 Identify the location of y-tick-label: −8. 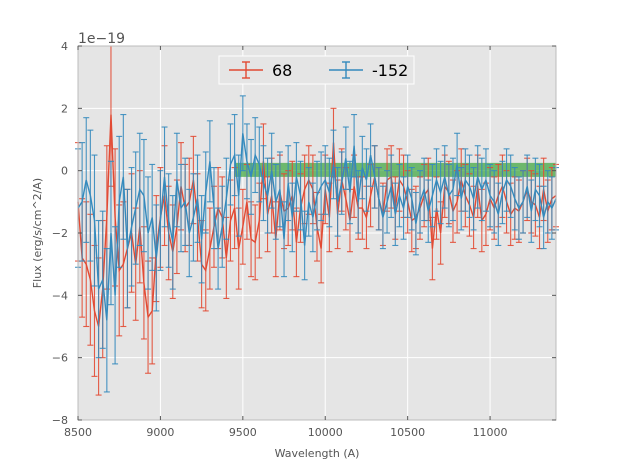
(60, 420).